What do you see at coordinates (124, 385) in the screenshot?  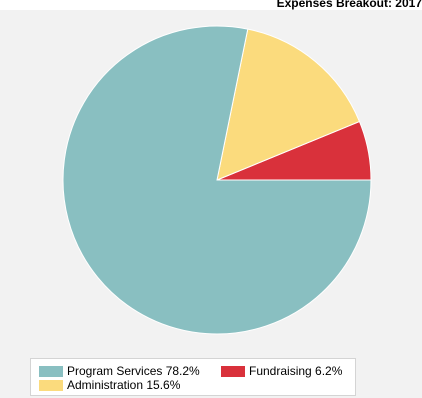 I see `legend-label-administration: Administration 15.6%` at bounding box center [124, 385].